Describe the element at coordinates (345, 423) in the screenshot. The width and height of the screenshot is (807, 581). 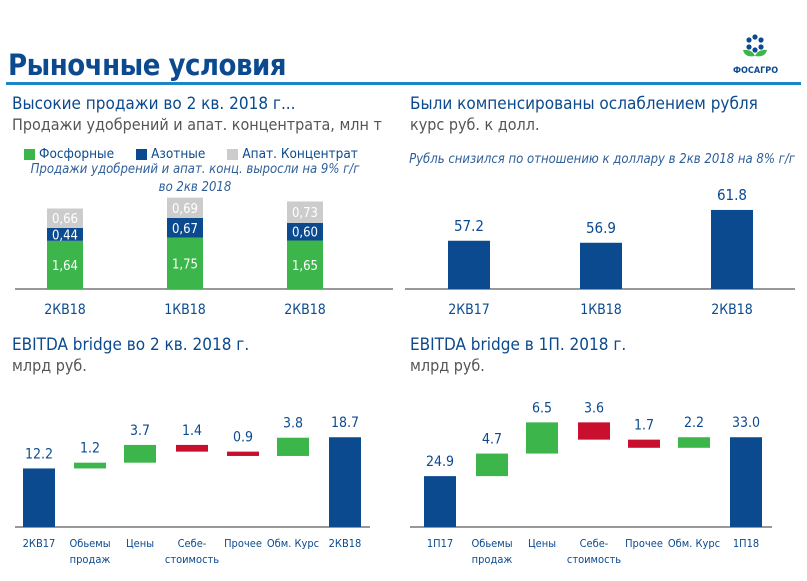
I see `data-label: 18.7` at that location.